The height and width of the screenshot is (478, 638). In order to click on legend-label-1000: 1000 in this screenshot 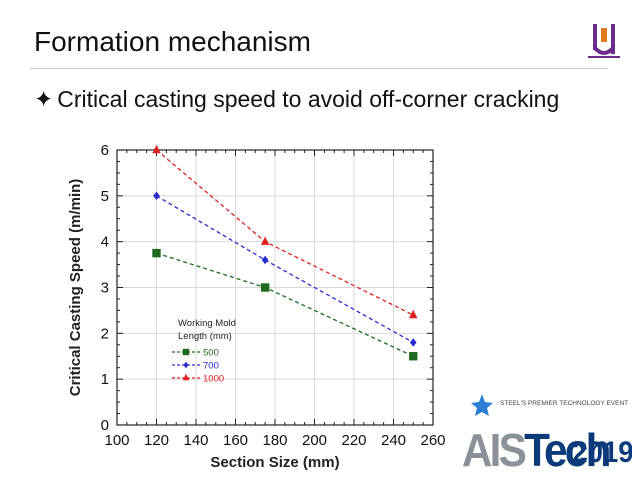, I will do `click(213, 379)`.